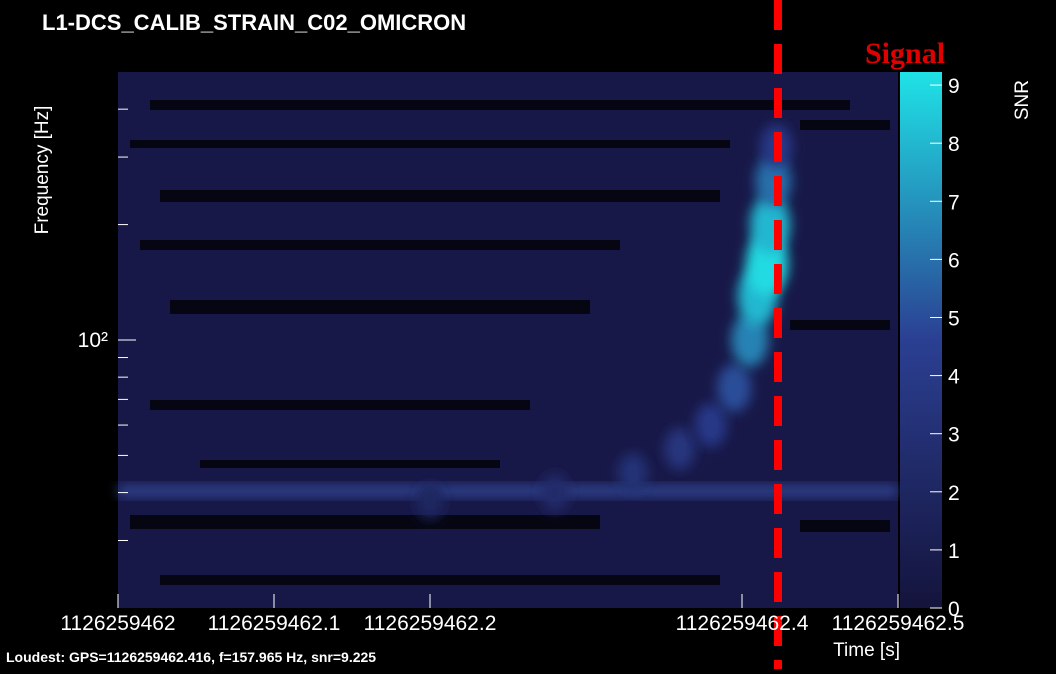 The image size is (1056, 674). What do you see at coordinates (921, 340) in the screenshot?
I see `colorbar` at bounding box center [921, 340].